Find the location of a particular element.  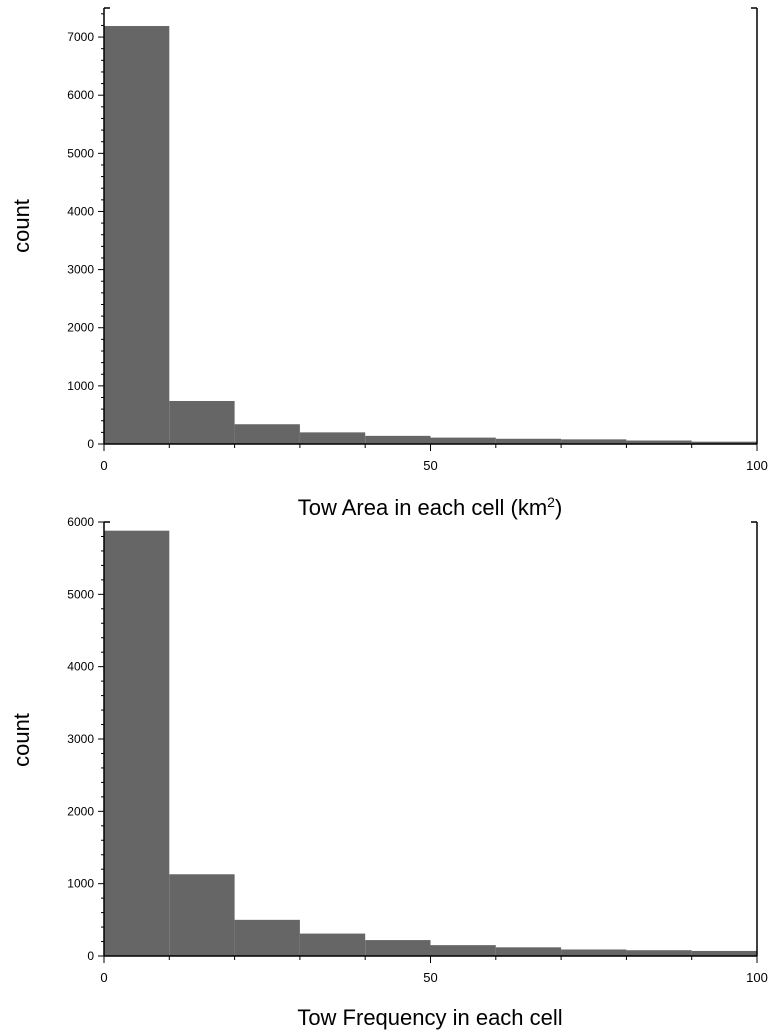

tow-area-y-tick-label: 5000 is located at coordinates (80, 153).